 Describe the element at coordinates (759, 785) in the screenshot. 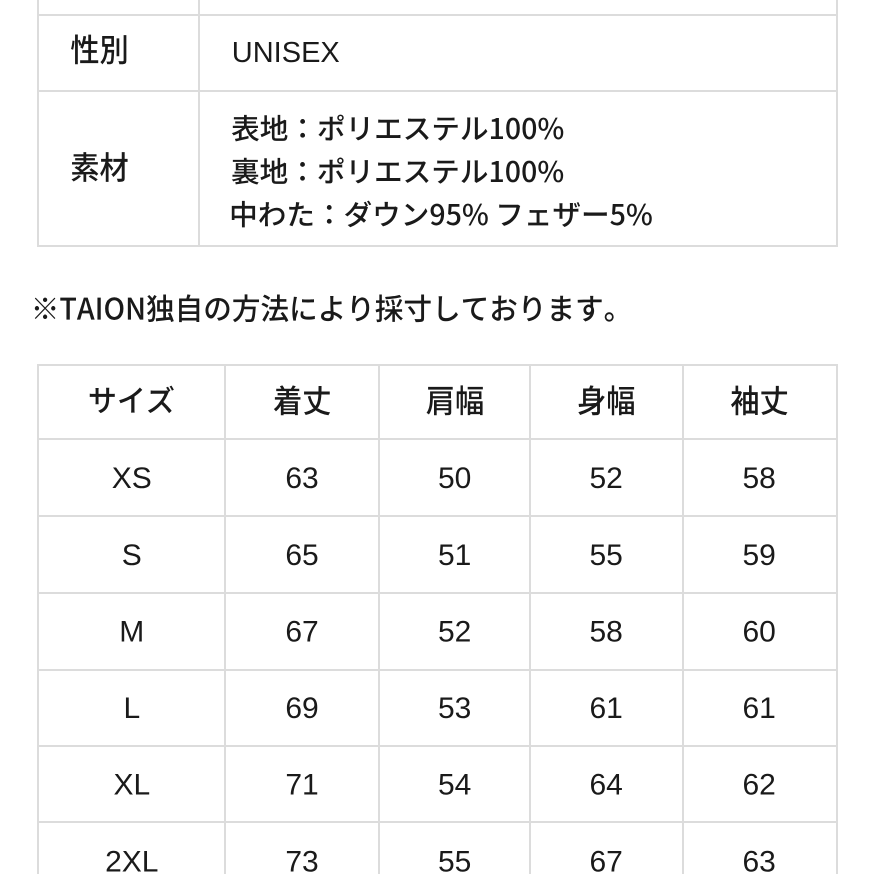

I see `svg-text: 62` at that location.